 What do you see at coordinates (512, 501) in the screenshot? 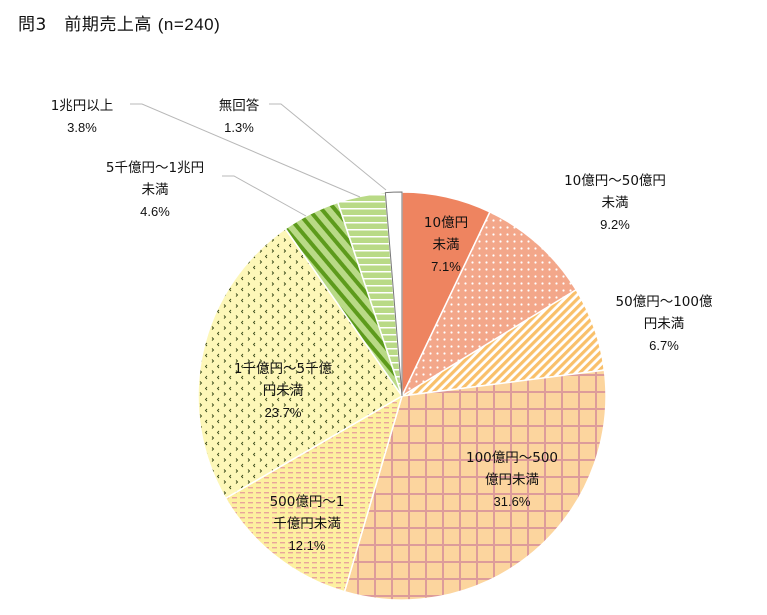
I see `label-percent: 31.6%` at bounding box center [512, 501].